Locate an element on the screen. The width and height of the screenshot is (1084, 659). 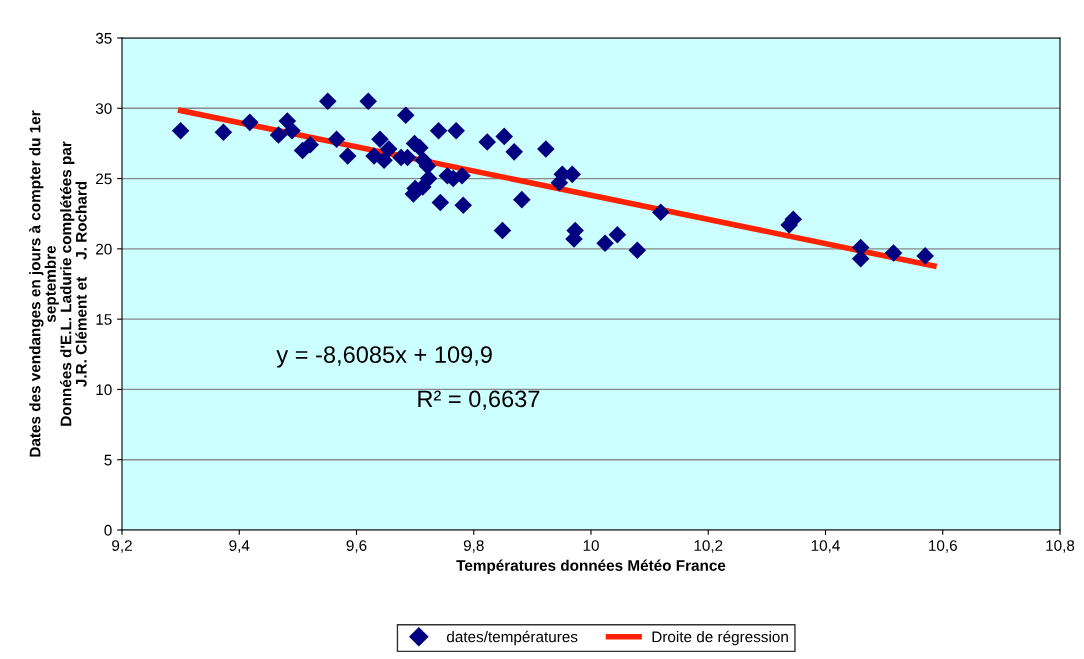
y-tick-label: 20 is located at coordinates (104, 249).